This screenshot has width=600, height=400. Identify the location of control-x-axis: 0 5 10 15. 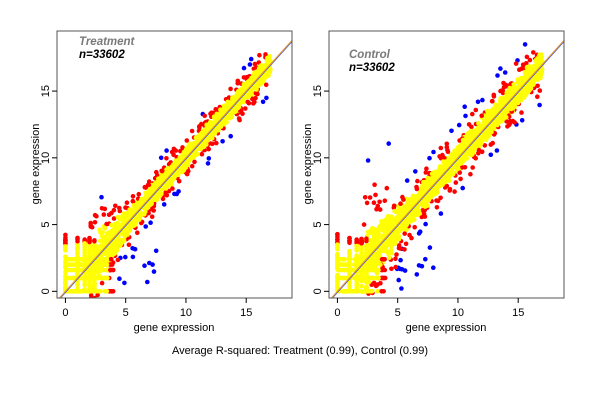
(429, 308).